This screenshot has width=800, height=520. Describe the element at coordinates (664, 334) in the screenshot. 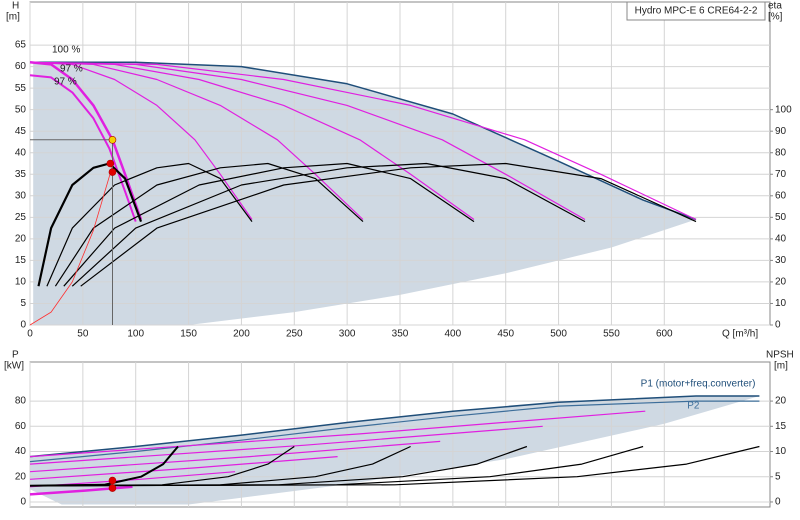

I see `x-tick-label: 600` at that location.